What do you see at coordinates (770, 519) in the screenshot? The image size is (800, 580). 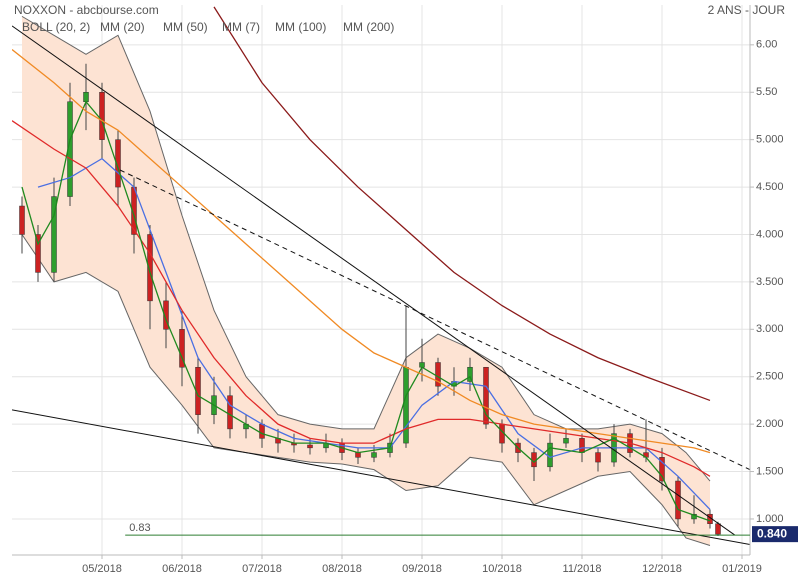 I see `y-tick-label: 1.000` at bounding box center [770, 519].